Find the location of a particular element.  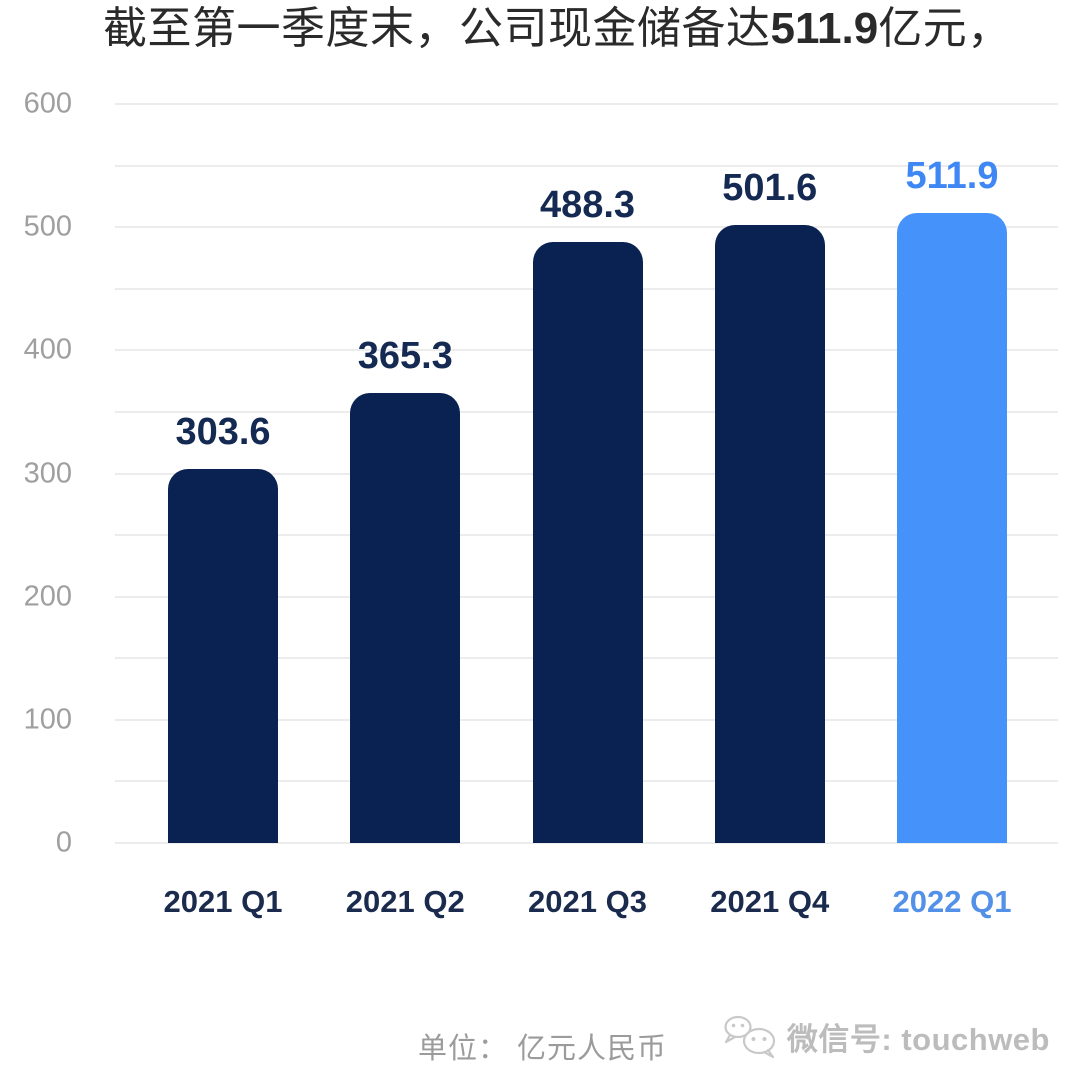

y-axis-tick-label: 200 is located at coordinates (47, 596).